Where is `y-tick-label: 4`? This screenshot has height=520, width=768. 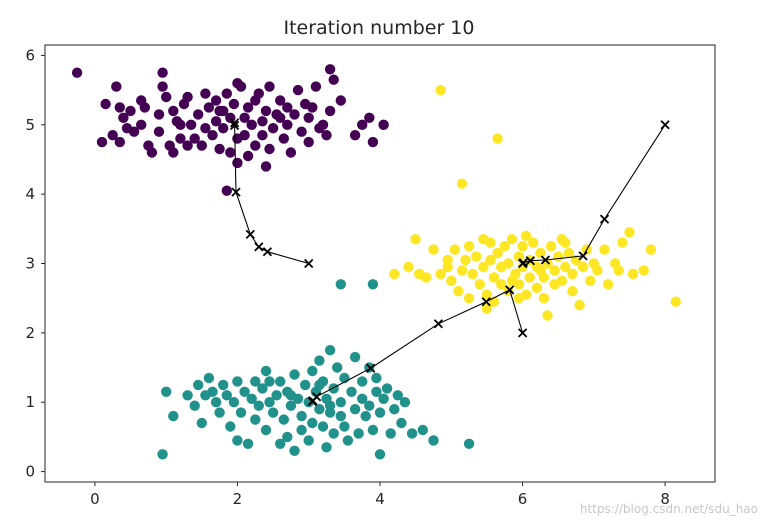
y-tick-label: 4 is located at coordinates (30, 194).